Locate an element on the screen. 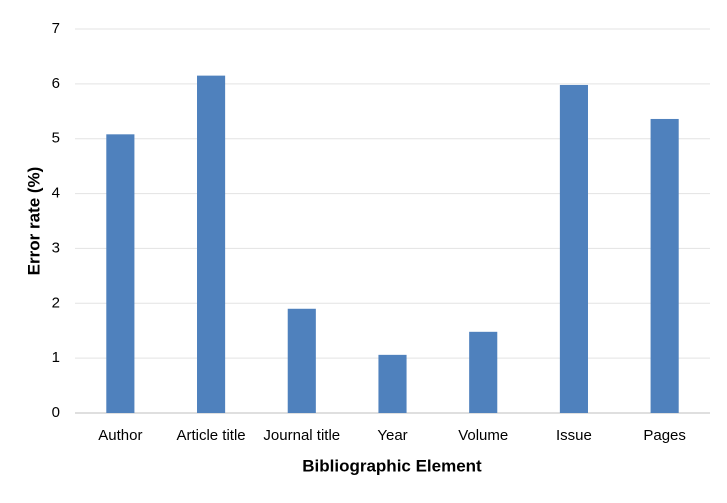  x-tick-label: Author is located at coordinates (120, 435).